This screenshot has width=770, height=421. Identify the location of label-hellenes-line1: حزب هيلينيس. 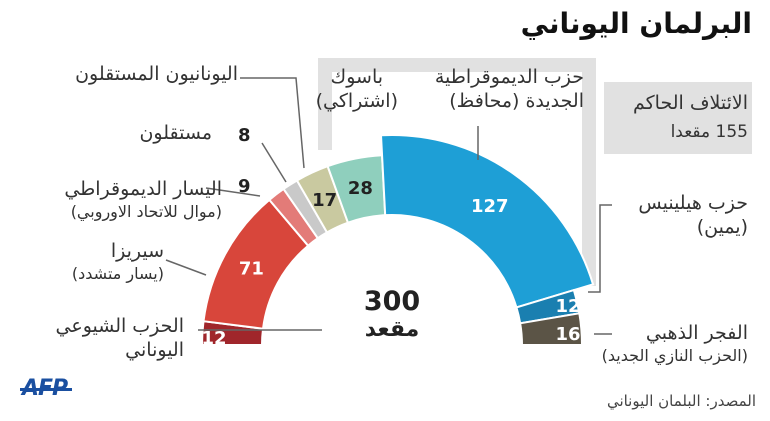
(693, 203).